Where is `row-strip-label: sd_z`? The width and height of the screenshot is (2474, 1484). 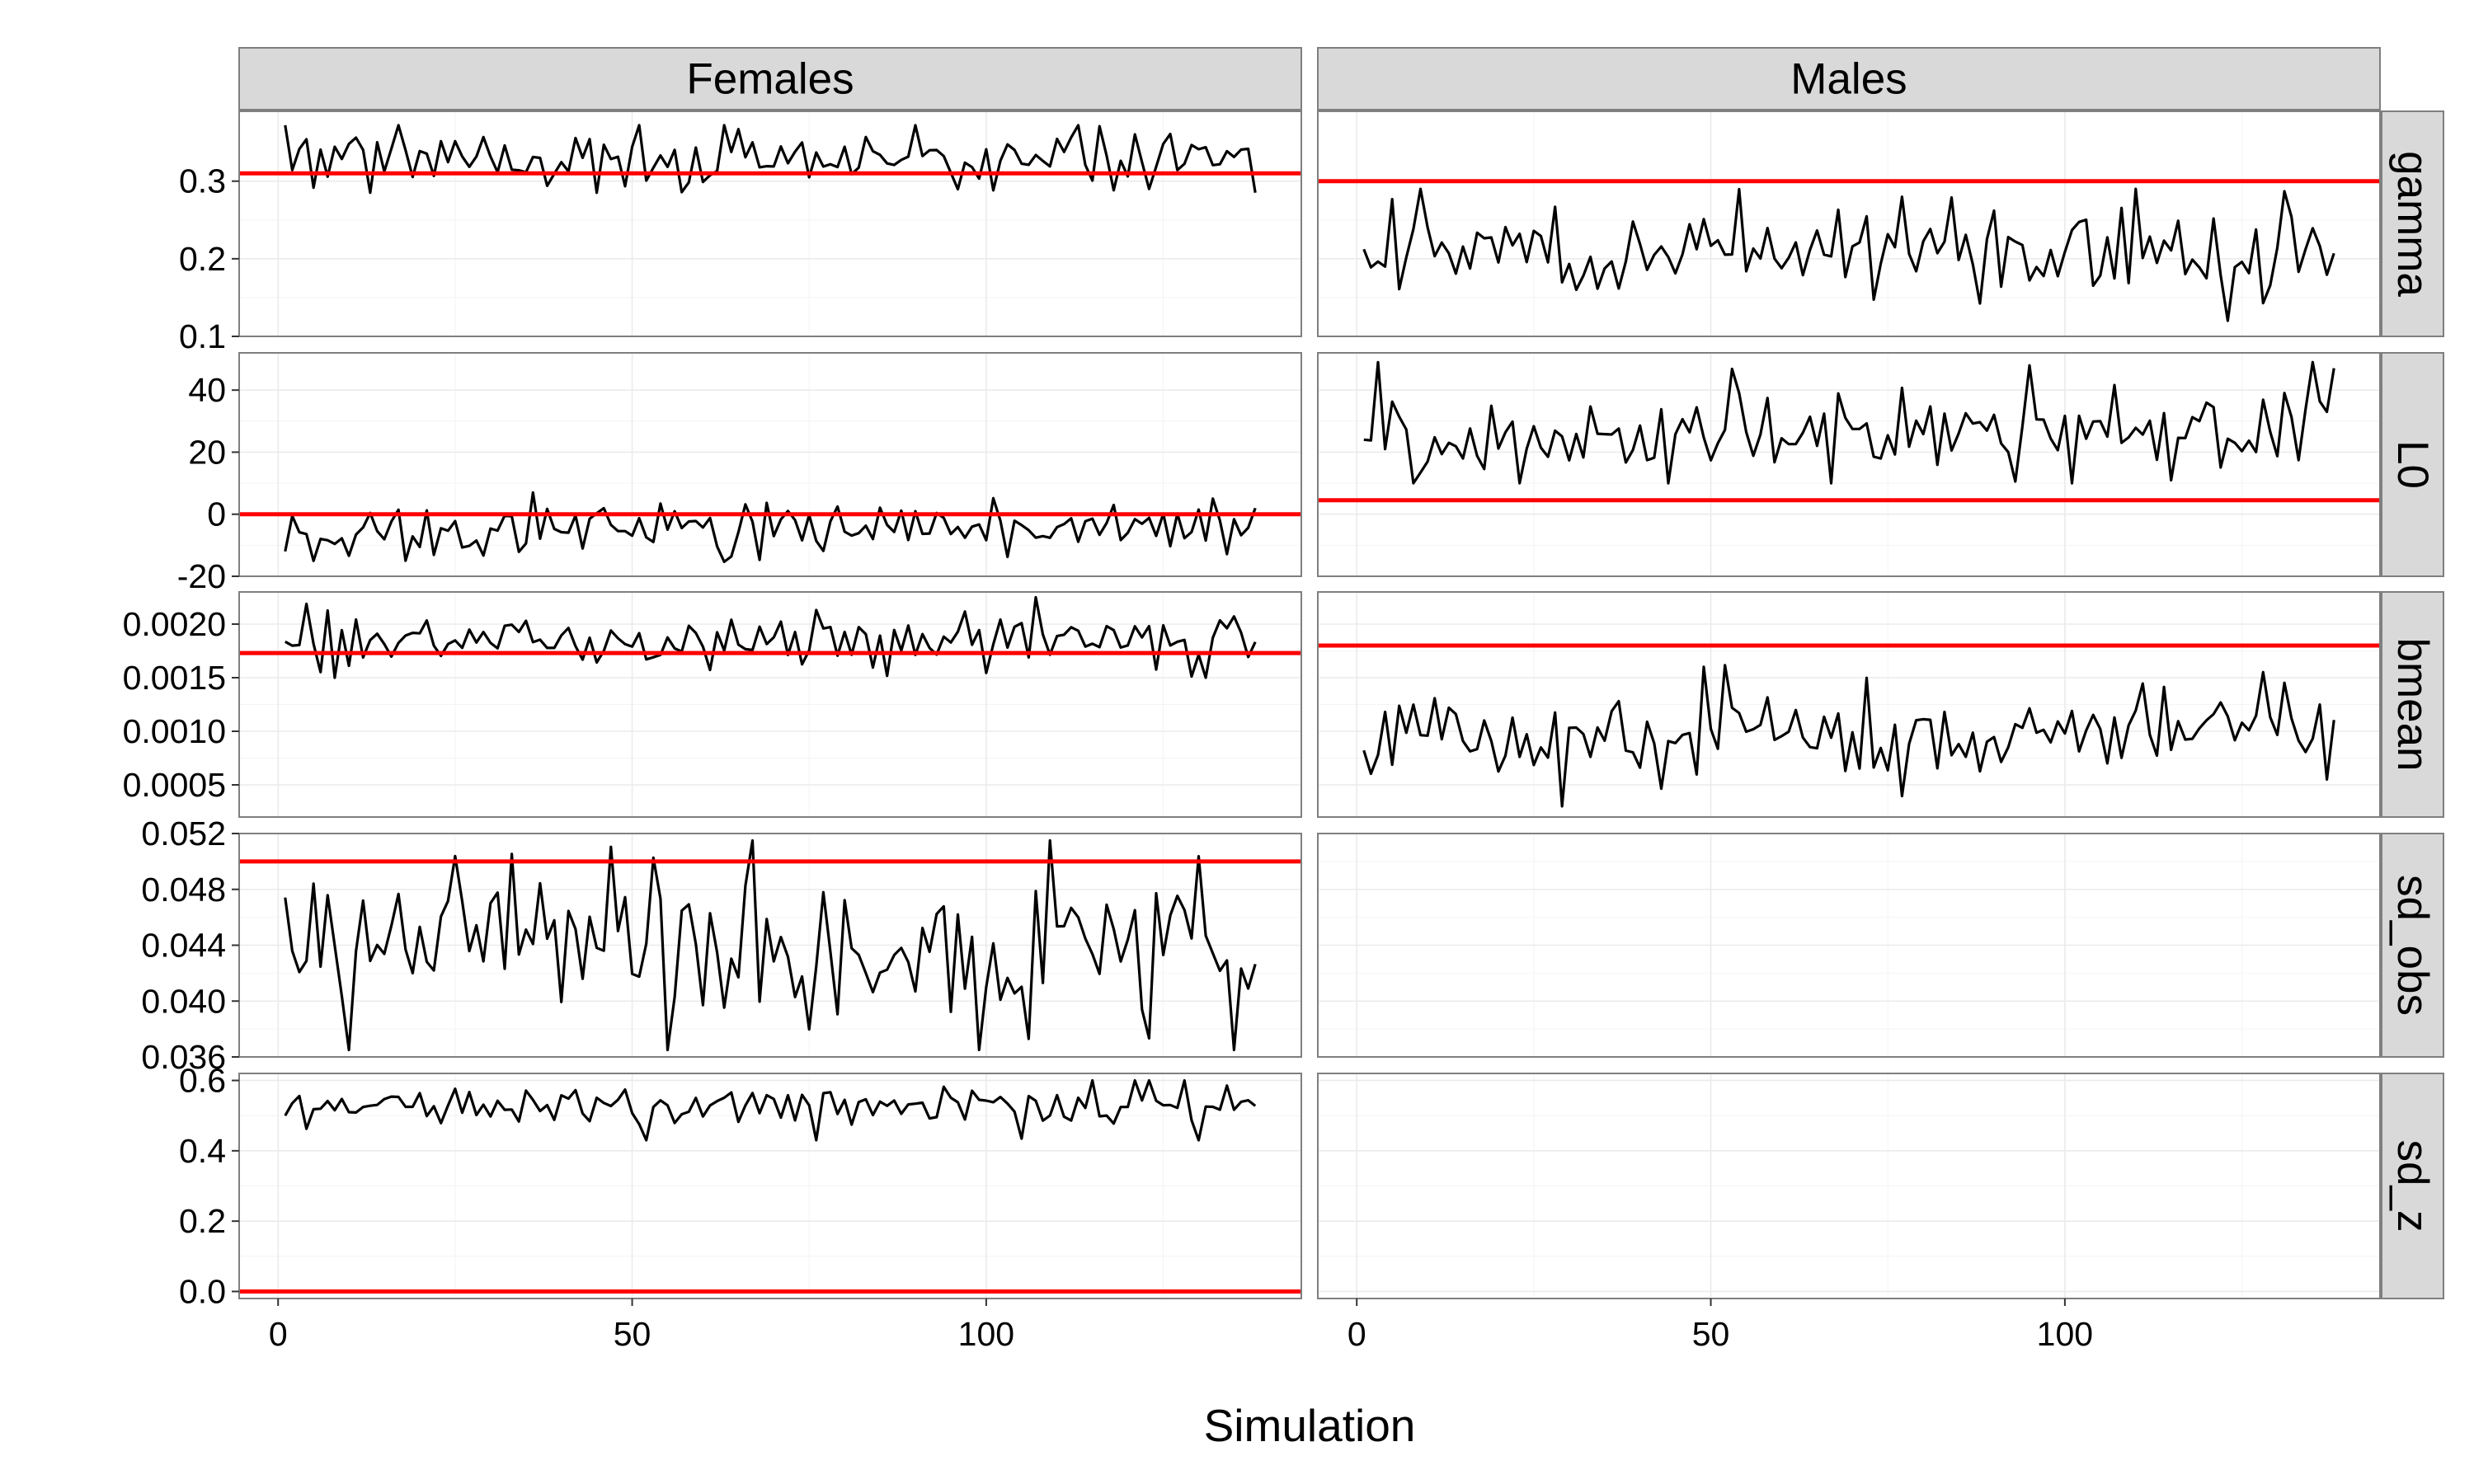
row-strip-label: sd_z is located at coordinates (2412, 1186).